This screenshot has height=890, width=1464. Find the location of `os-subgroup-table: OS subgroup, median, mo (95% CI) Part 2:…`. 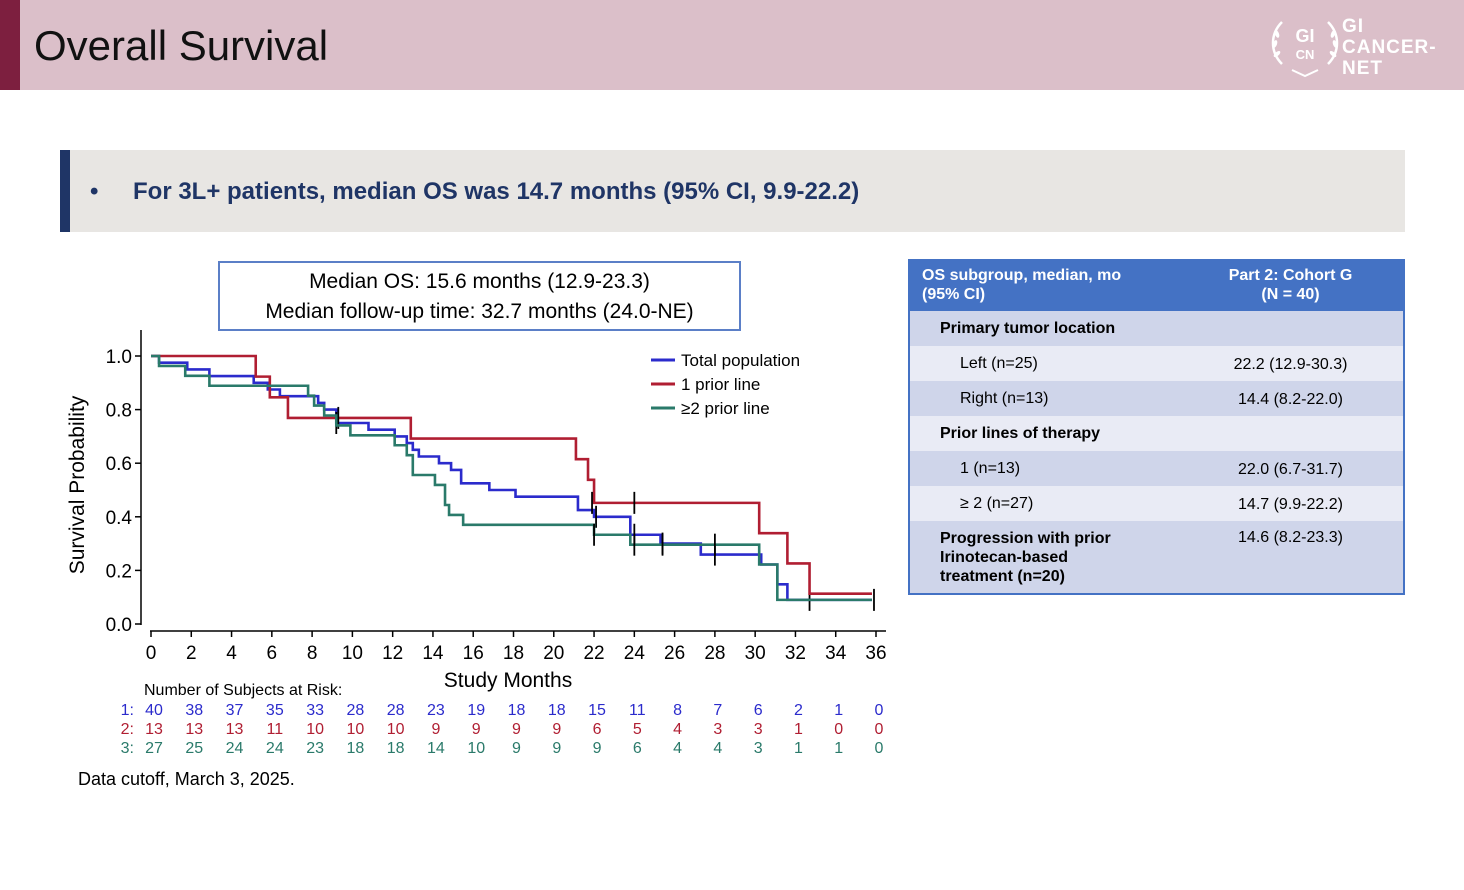

os-subgroup-table: OS subgroup, median, mo (95% CI) Part 2:… is located at coordinates (1156, 427).